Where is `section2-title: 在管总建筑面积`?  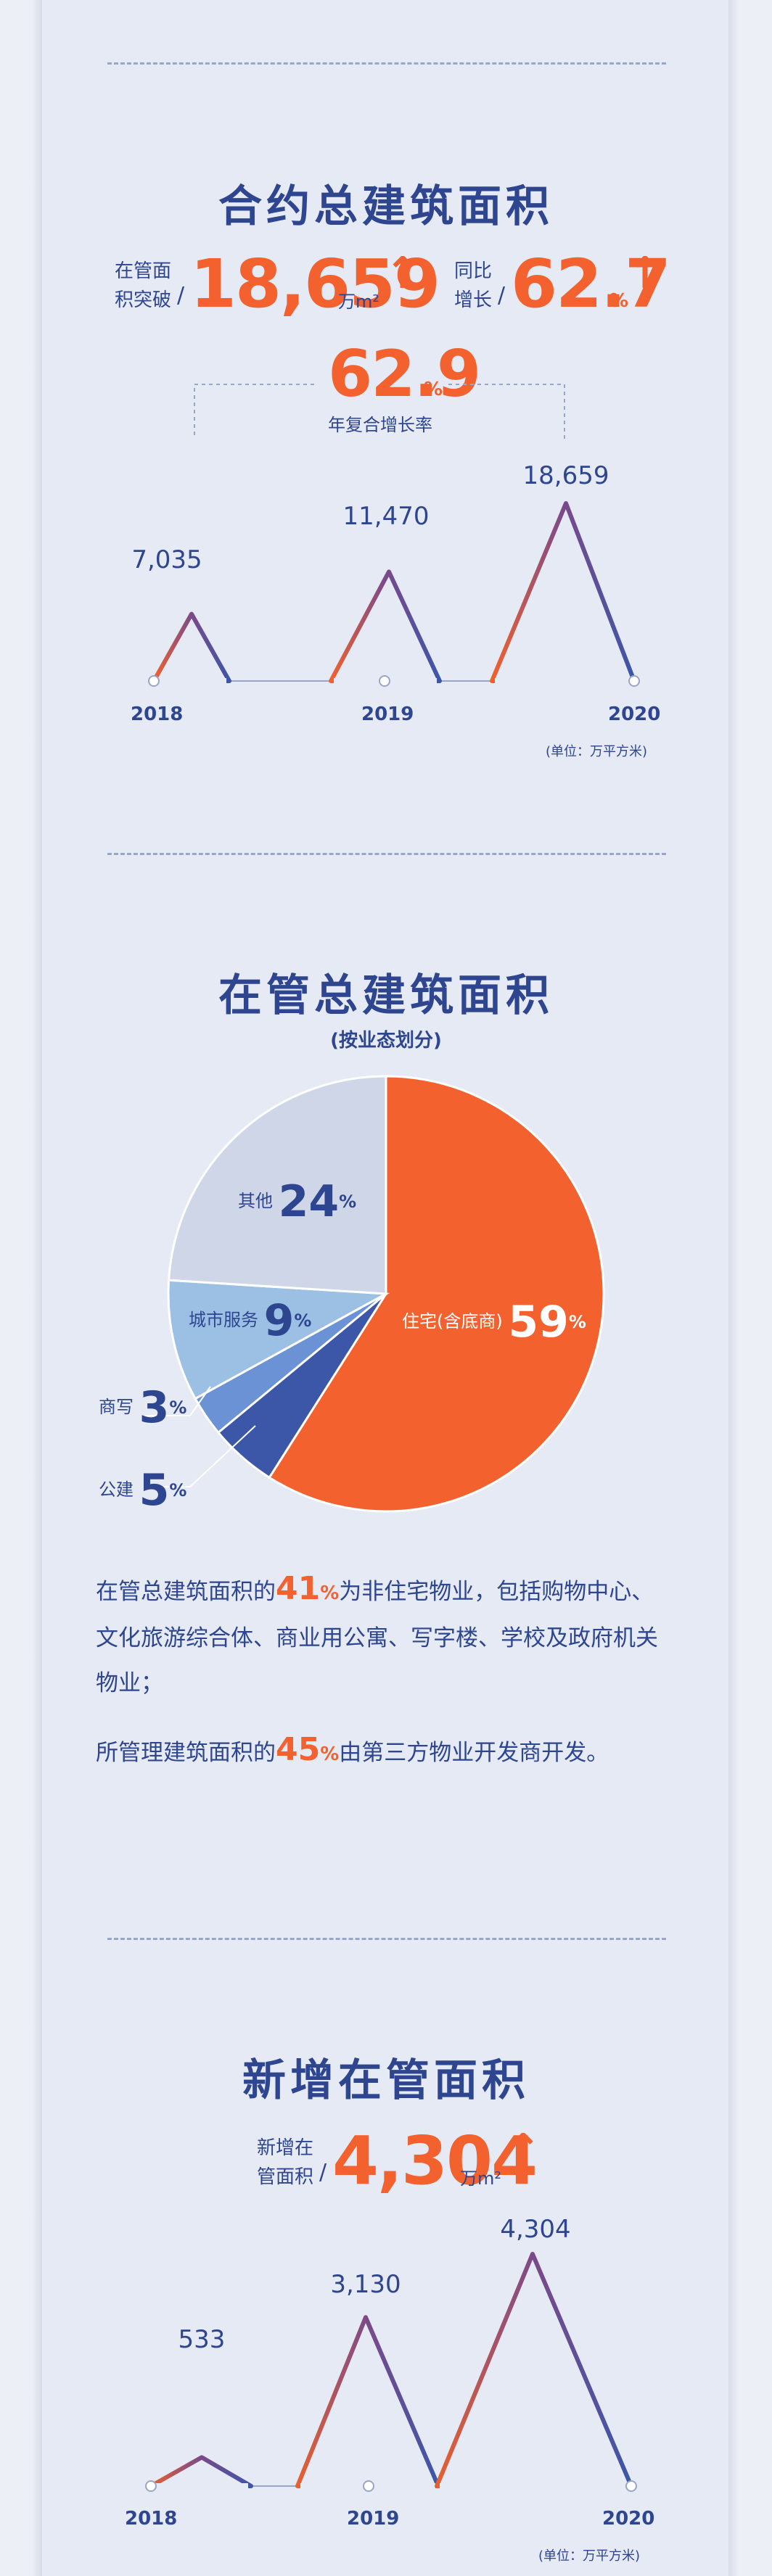
section2-title: 在管总建筑面积 is located at coordinates (386, 995).